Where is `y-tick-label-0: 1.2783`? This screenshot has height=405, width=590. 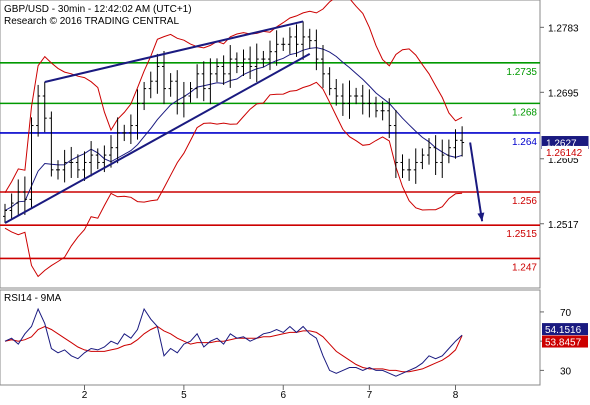
y-tick-label-0: 1.2783 is located at coordinates (563, 28).